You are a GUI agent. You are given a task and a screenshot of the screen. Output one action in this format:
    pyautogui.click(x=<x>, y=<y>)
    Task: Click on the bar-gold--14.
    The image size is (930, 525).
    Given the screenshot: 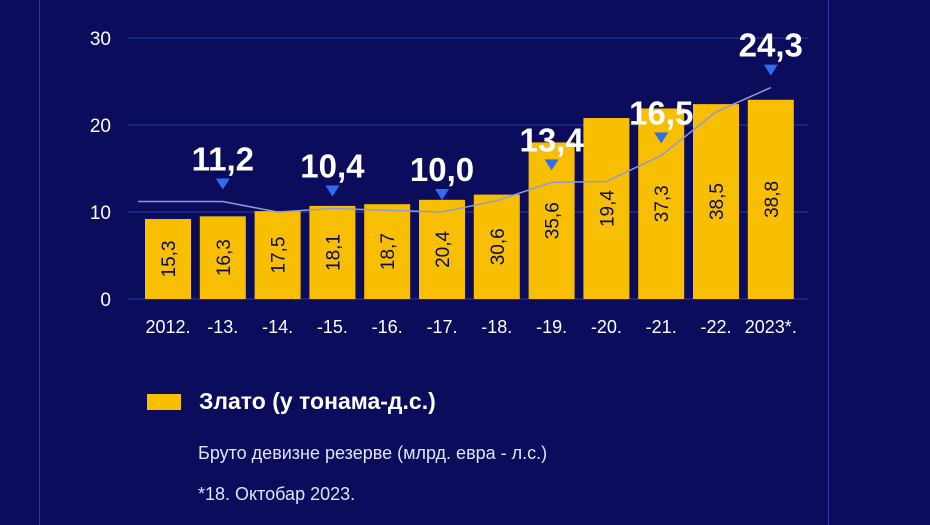 What is the action you would take?
    pyautogui.click(x=277, y=255)
    